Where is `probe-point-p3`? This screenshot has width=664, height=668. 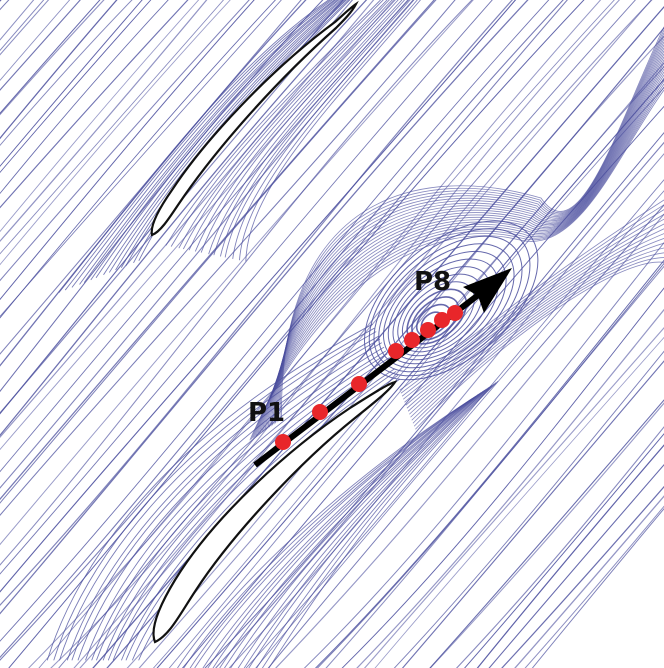 probe-point-p3 is located at coordinates (359, 384).